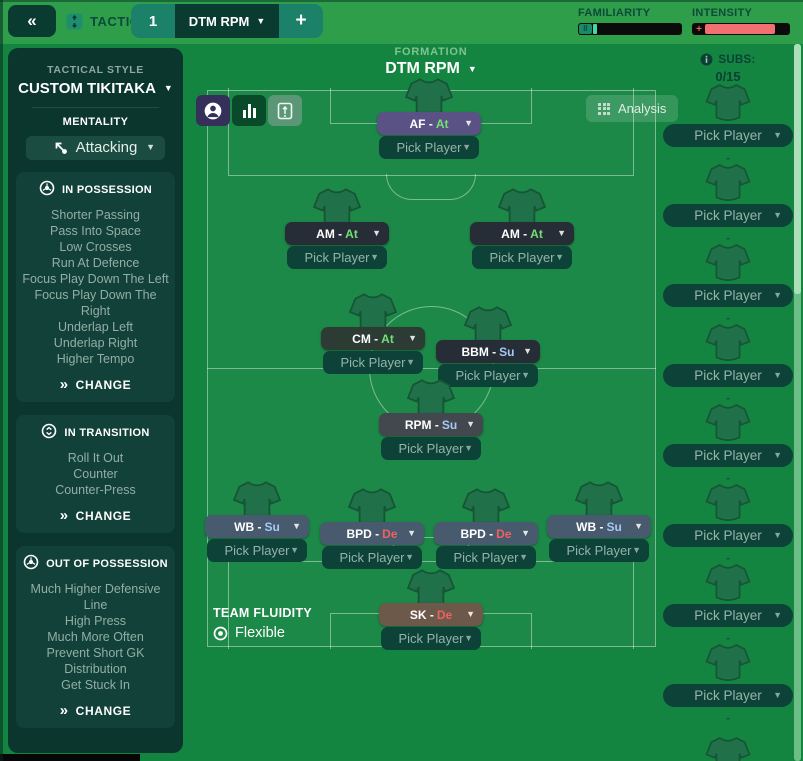 The width and height of the screenshot is (803, 761). Describe the element at coordinates (431, 52) in the screenshot. I see `formation-label: FORMATION` at that location.